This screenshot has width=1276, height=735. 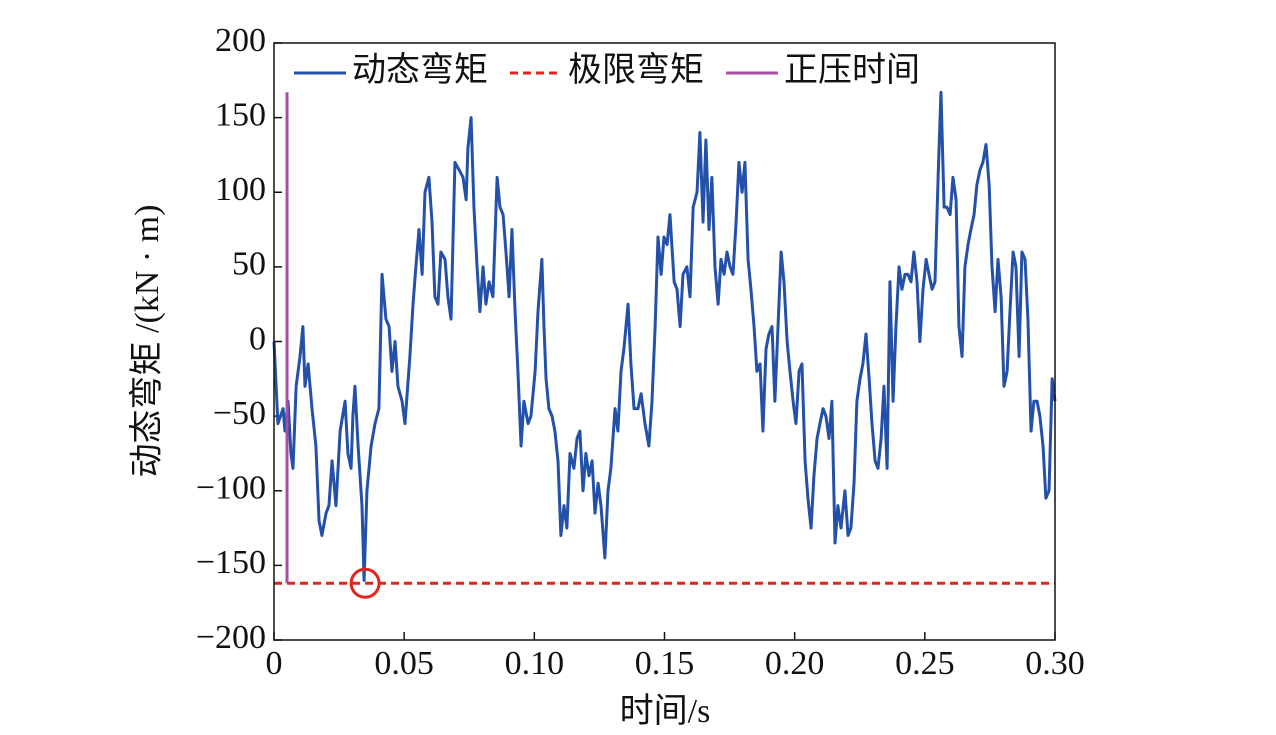 I want to click on x-tick-label: 0.10, so click(x=535, y=663).